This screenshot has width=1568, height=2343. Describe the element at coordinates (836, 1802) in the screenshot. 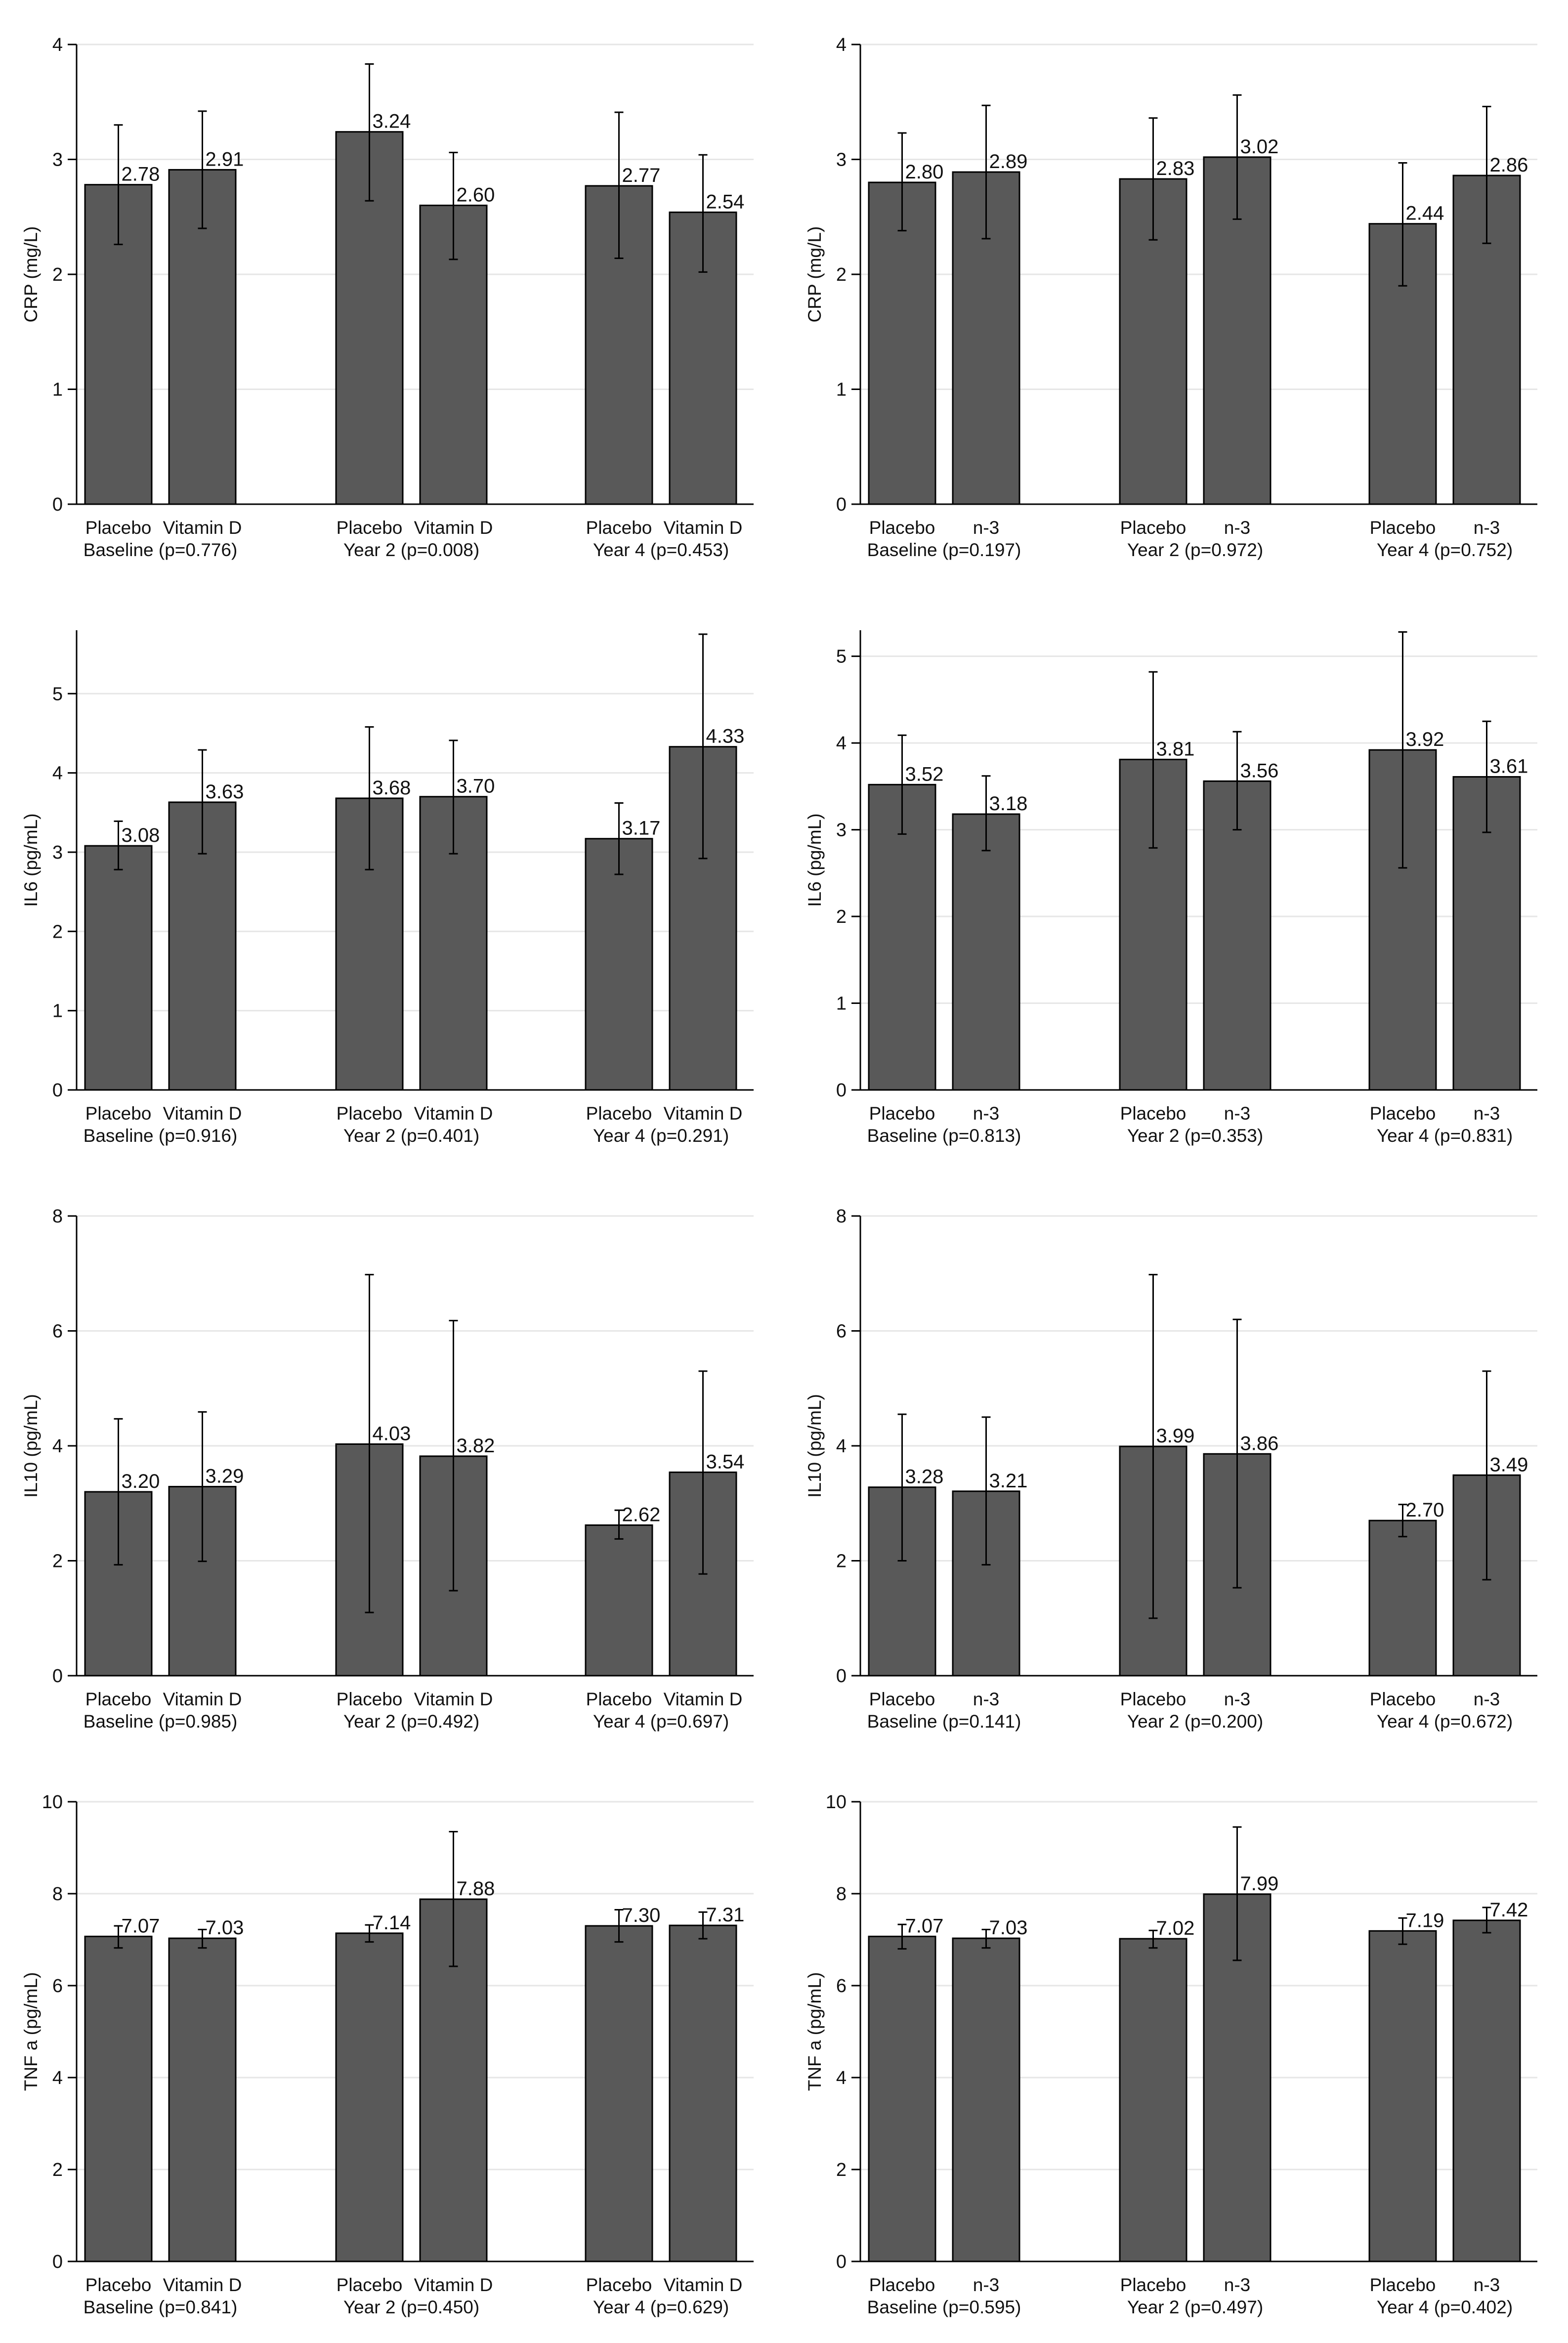

I see `y-tick-label: 10` at that location.